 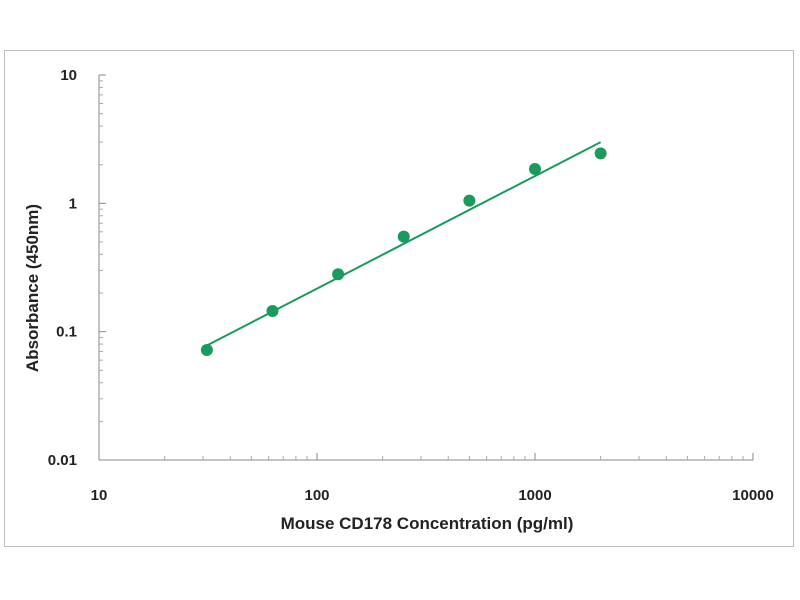 What do you see at coordinates (66, 332) in the screenshot?
I see `y-tick-label: 0.1` at bounding box center [66, 332].